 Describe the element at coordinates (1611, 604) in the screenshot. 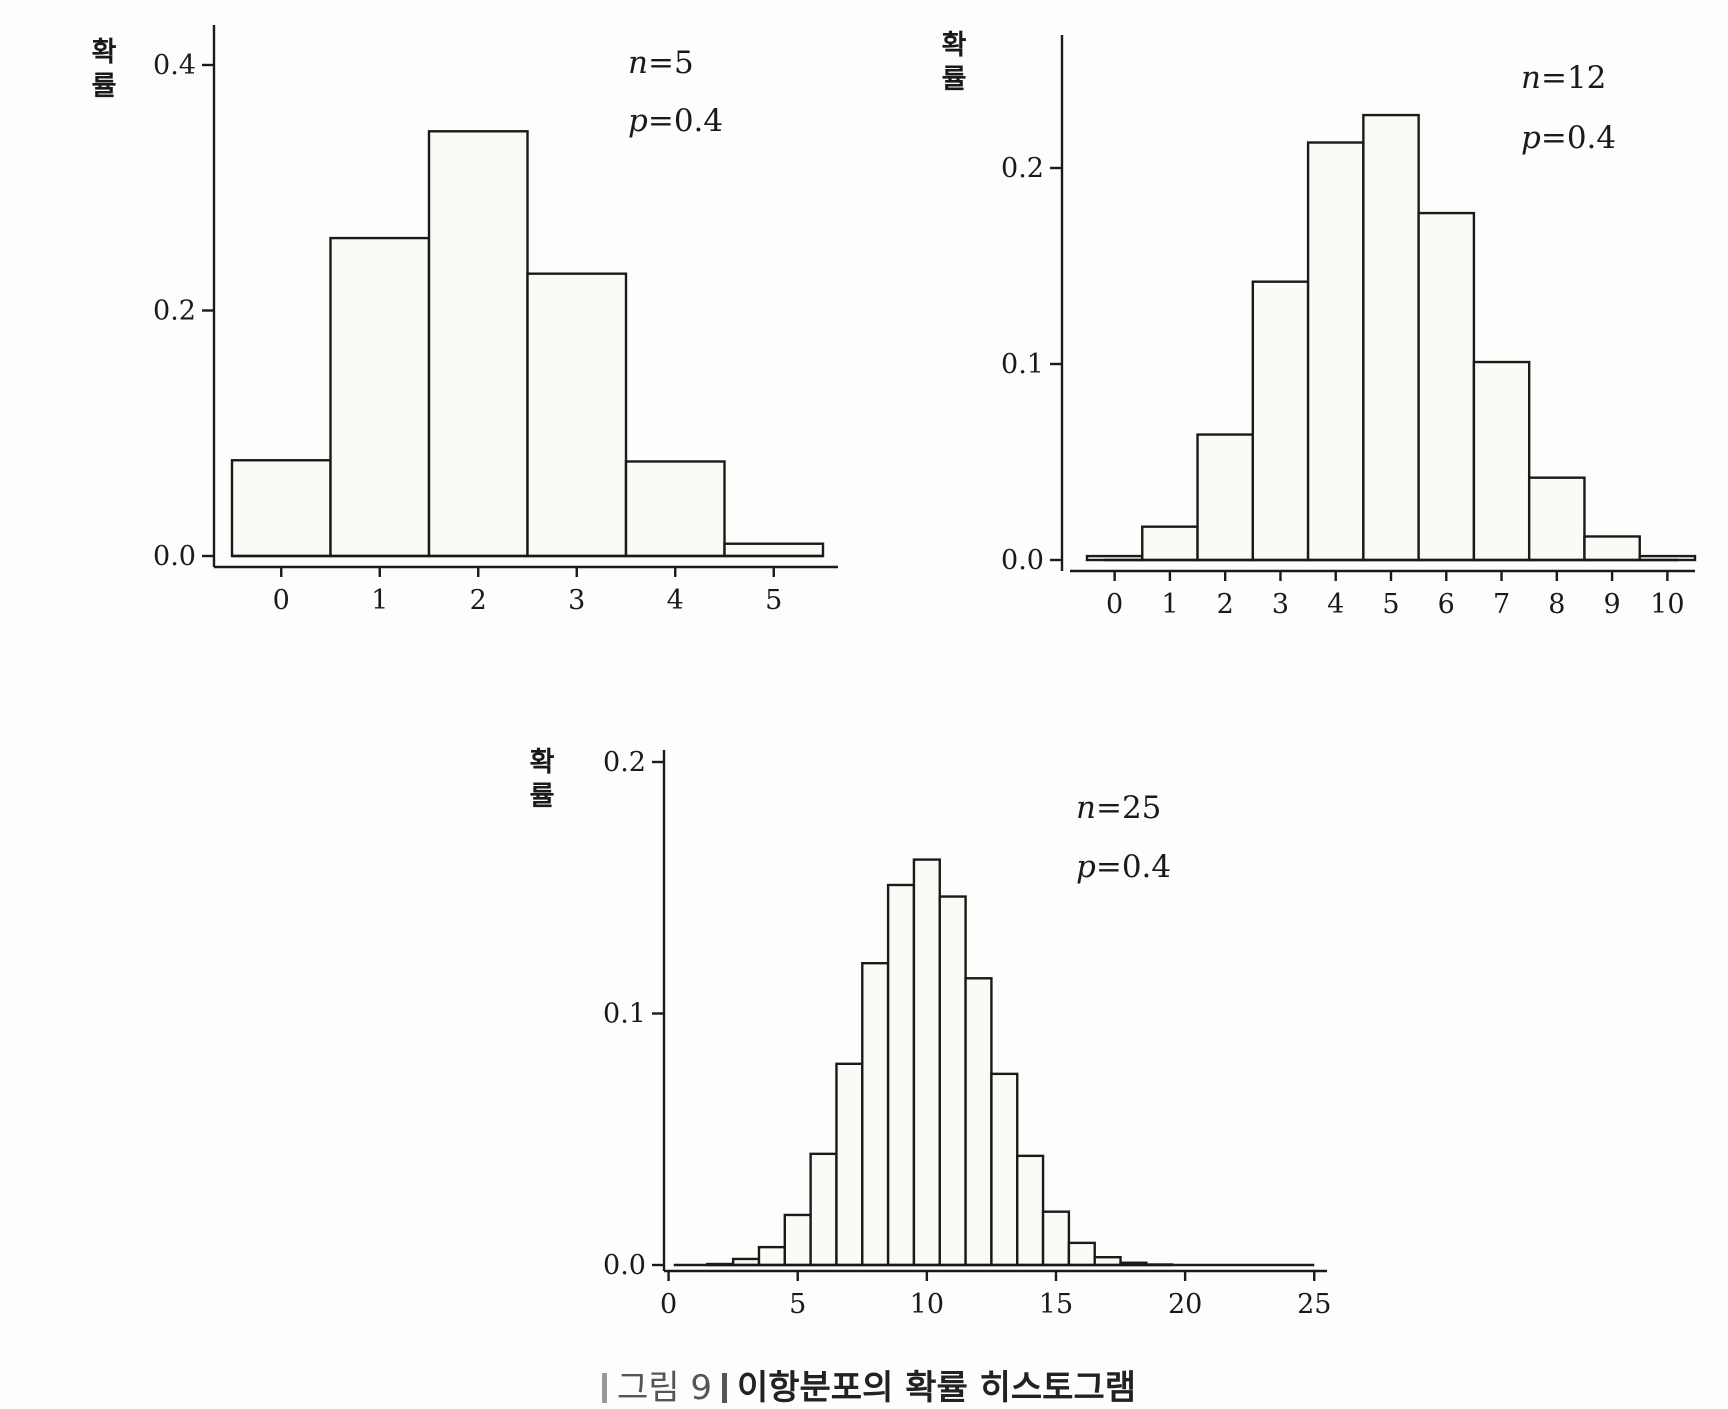

I see `x-tick-label: 9` at that location.